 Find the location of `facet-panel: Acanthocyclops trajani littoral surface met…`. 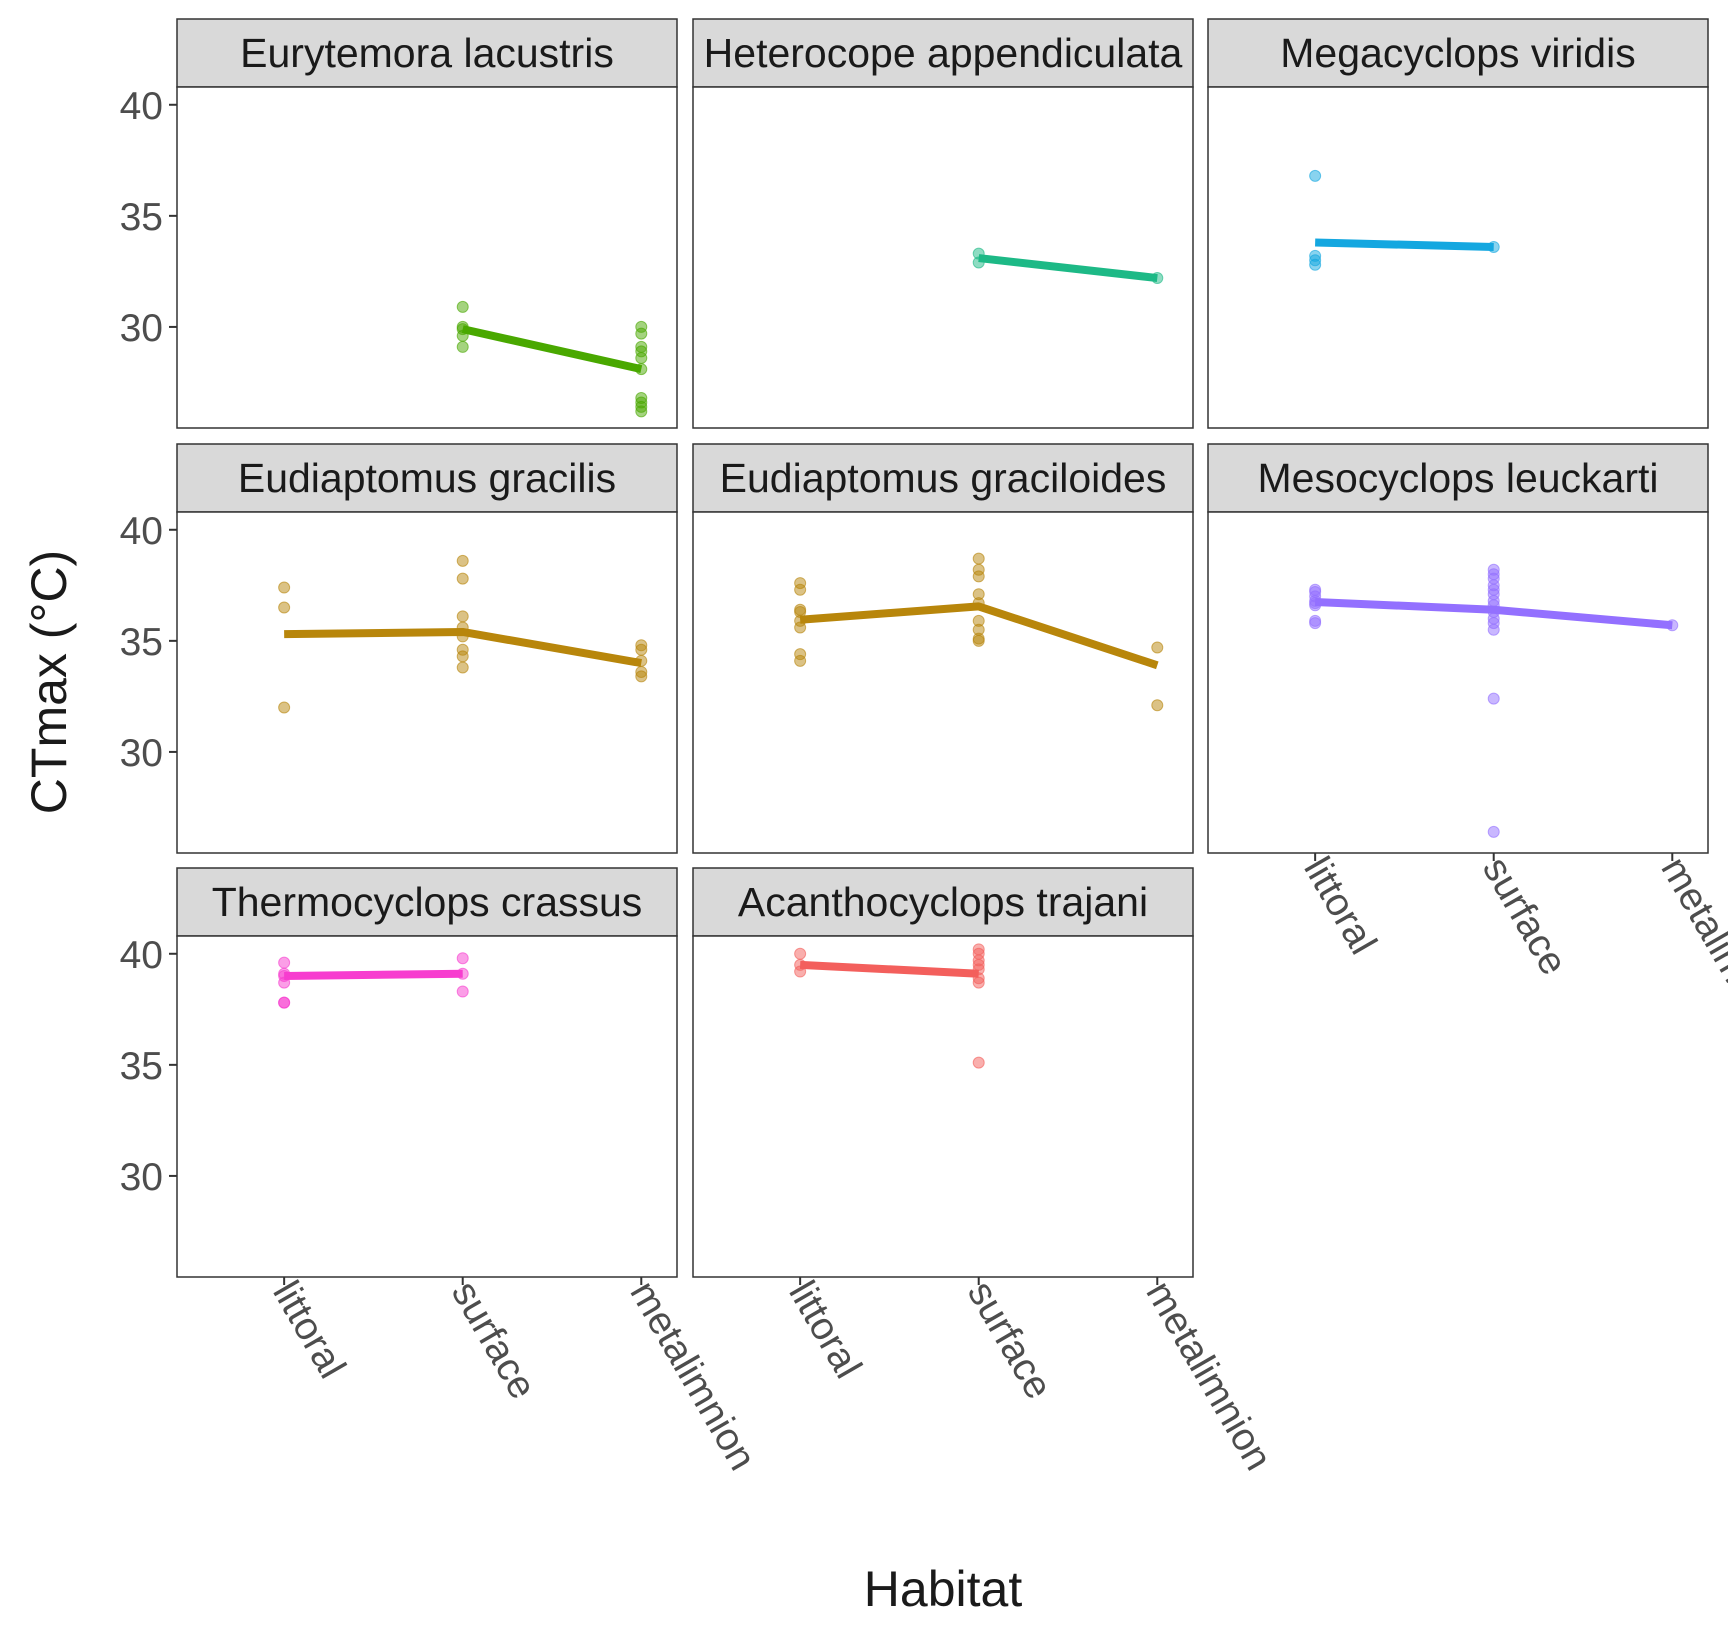

facet-panel: Acanthocyclops trajani littoral surface met… is located at coordinates (986, 1172).